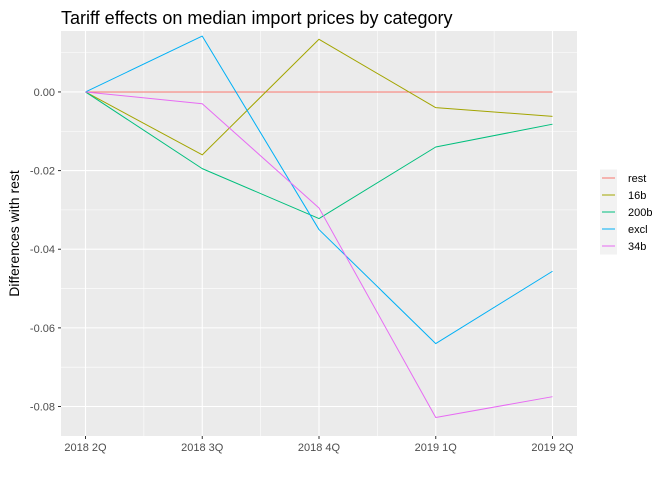  Describe the element at coordinates (42, 250) in the screenshot. I see `y-tick-label: -0.04` at that location.